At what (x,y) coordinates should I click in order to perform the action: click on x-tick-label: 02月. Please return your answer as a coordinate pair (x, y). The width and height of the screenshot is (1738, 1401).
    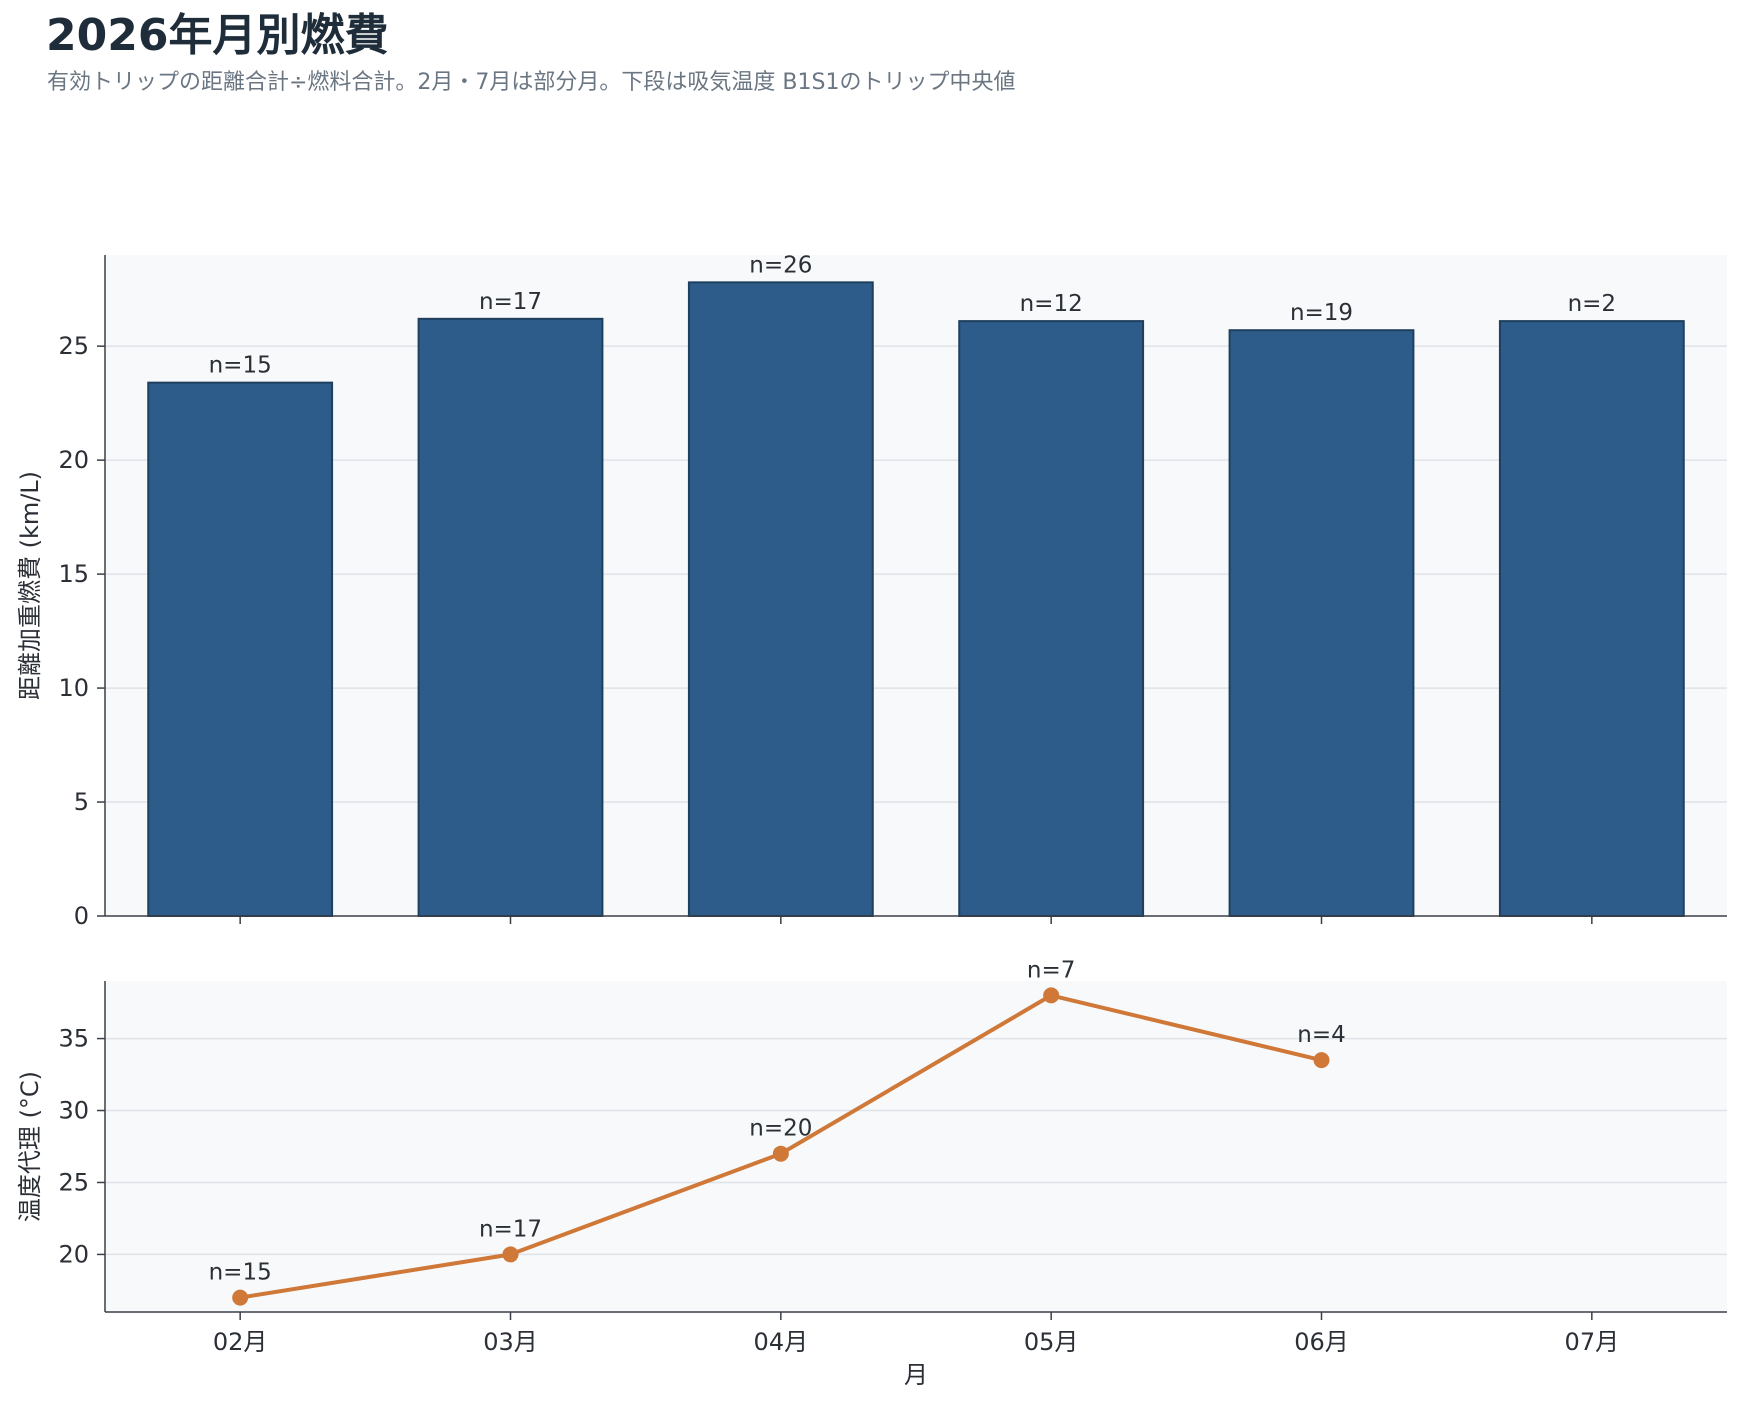
    Looking at the image, I should click on (240, 1342).